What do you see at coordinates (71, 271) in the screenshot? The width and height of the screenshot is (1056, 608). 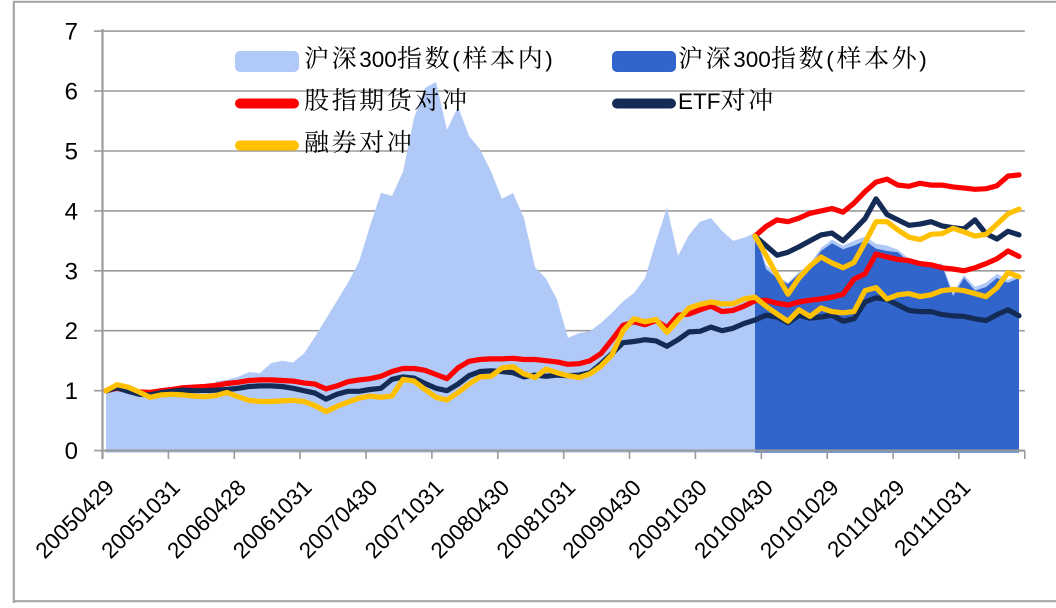 I see `svg-text: 3` at bounding box center [71, 271].